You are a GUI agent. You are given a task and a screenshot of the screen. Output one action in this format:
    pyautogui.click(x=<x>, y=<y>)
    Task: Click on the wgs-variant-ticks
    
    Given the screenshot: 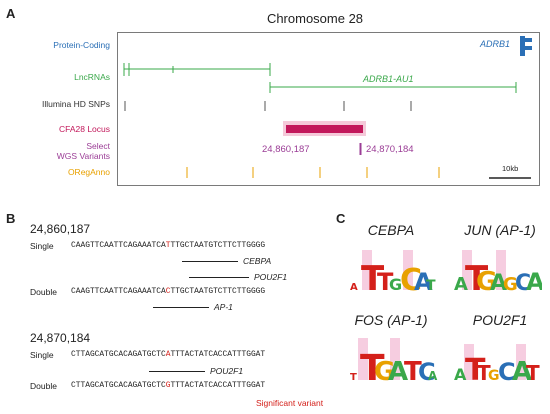 What is the action you would take?
    pyautogui.click(x=360, y=149)
    